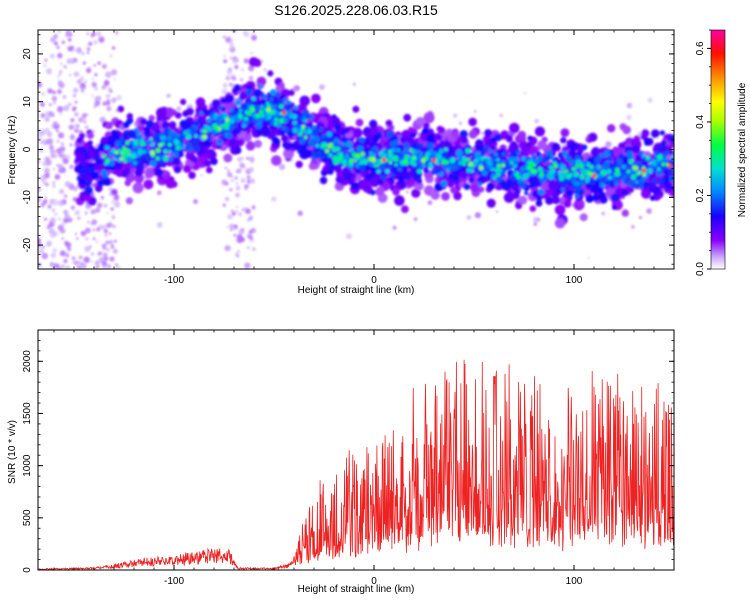  Describe the element at coordinates (12, 150) in the screenshot. I see `spectrogram-y-label: Frequency (Hz)` at that location.